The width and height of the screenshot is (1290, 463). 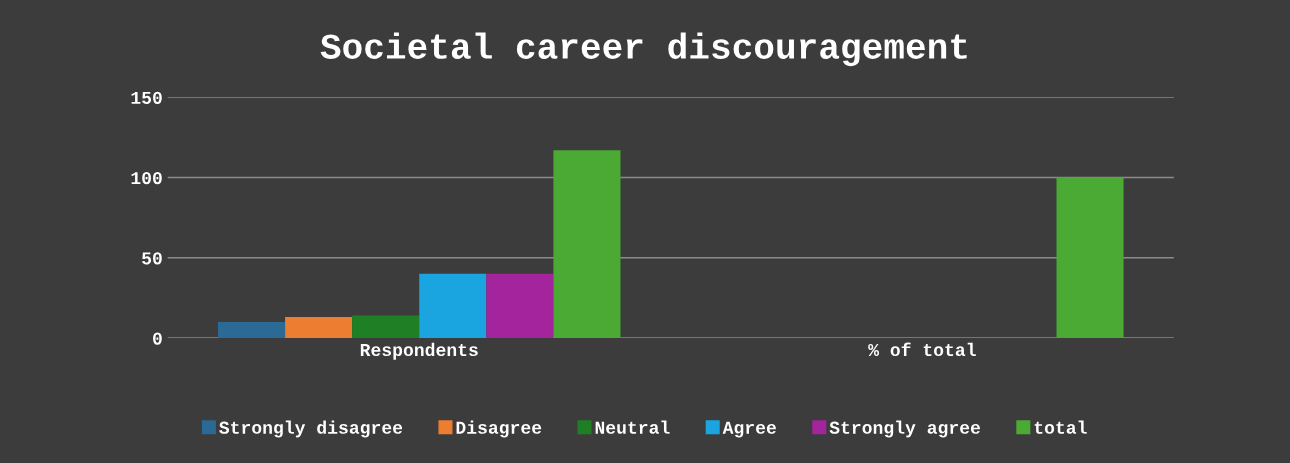 I want to click on legend-label: Strongly agree, so click(x=904, y=429).